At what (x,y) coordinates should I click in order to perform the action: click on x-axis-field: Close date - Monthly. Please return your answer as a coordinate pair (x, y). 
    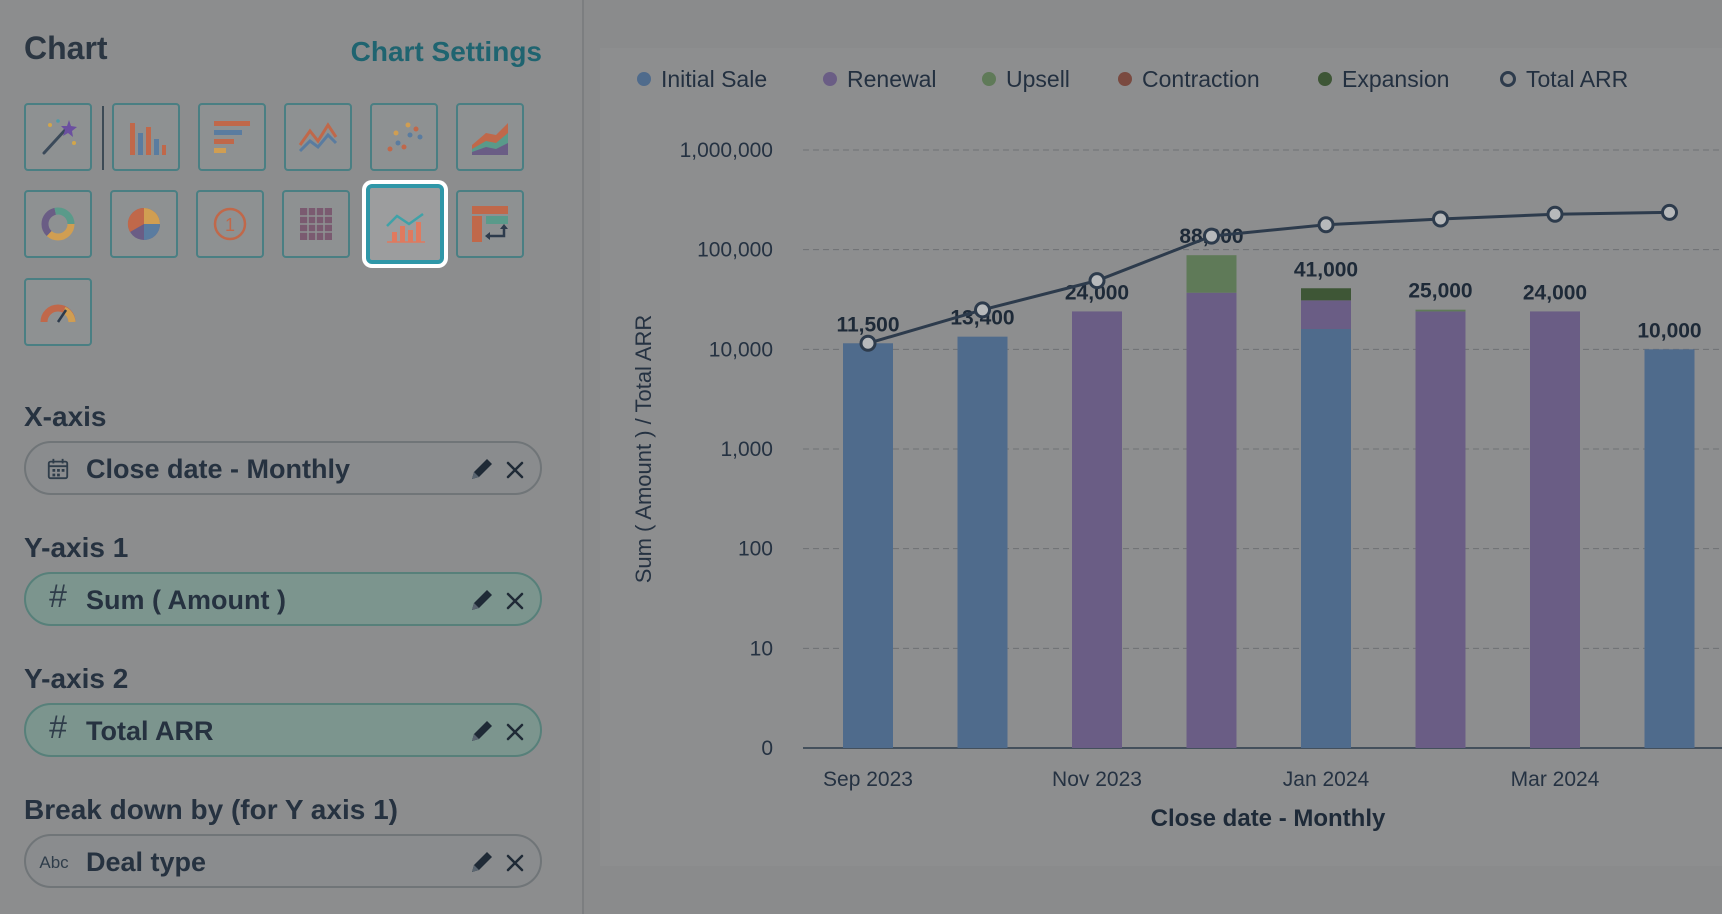
    Looking at the image, I should click on (283, 468).